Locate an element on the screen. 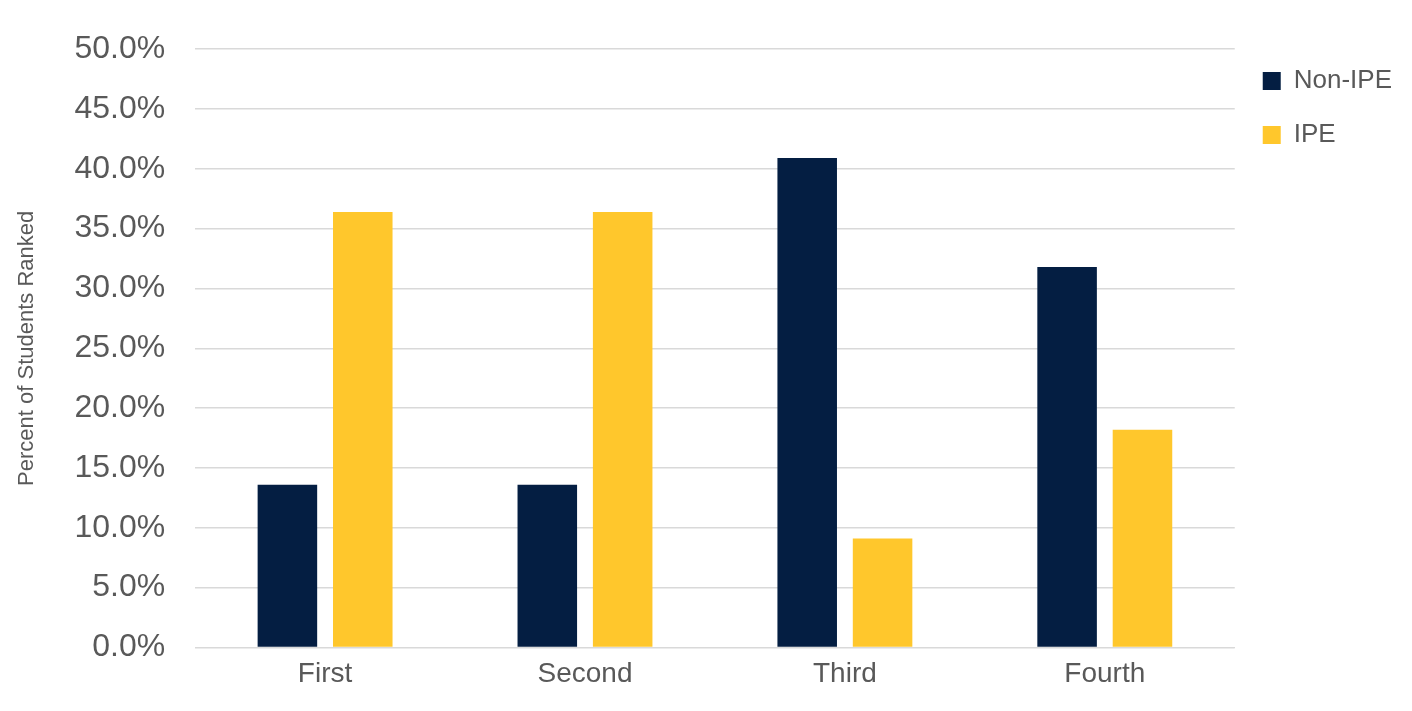 The width and height of the screenshot is (1412, 711). x-tick-label: Fourth is located at coordinates (1105, 672).